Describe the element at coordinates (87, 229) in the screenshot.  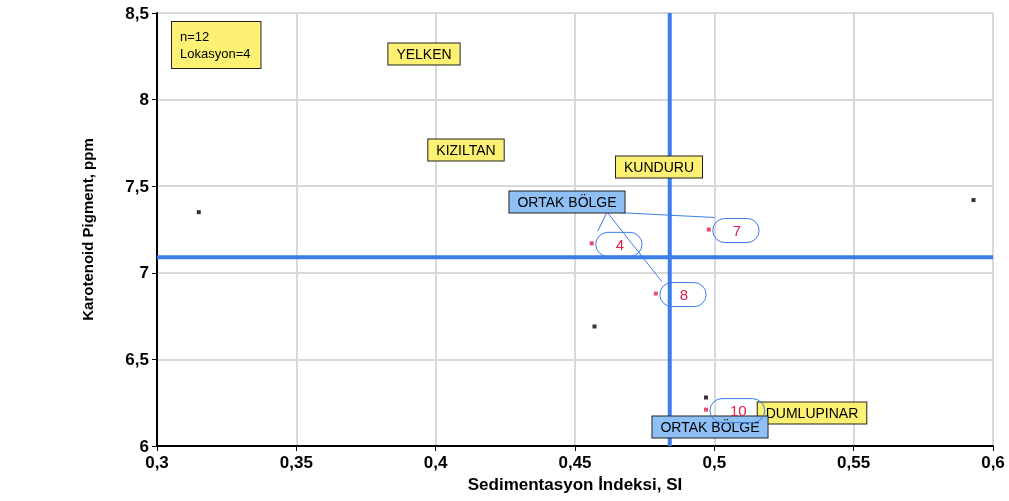
I see `y-axis-title: Karotenoid Pigment, ppm` at that location.